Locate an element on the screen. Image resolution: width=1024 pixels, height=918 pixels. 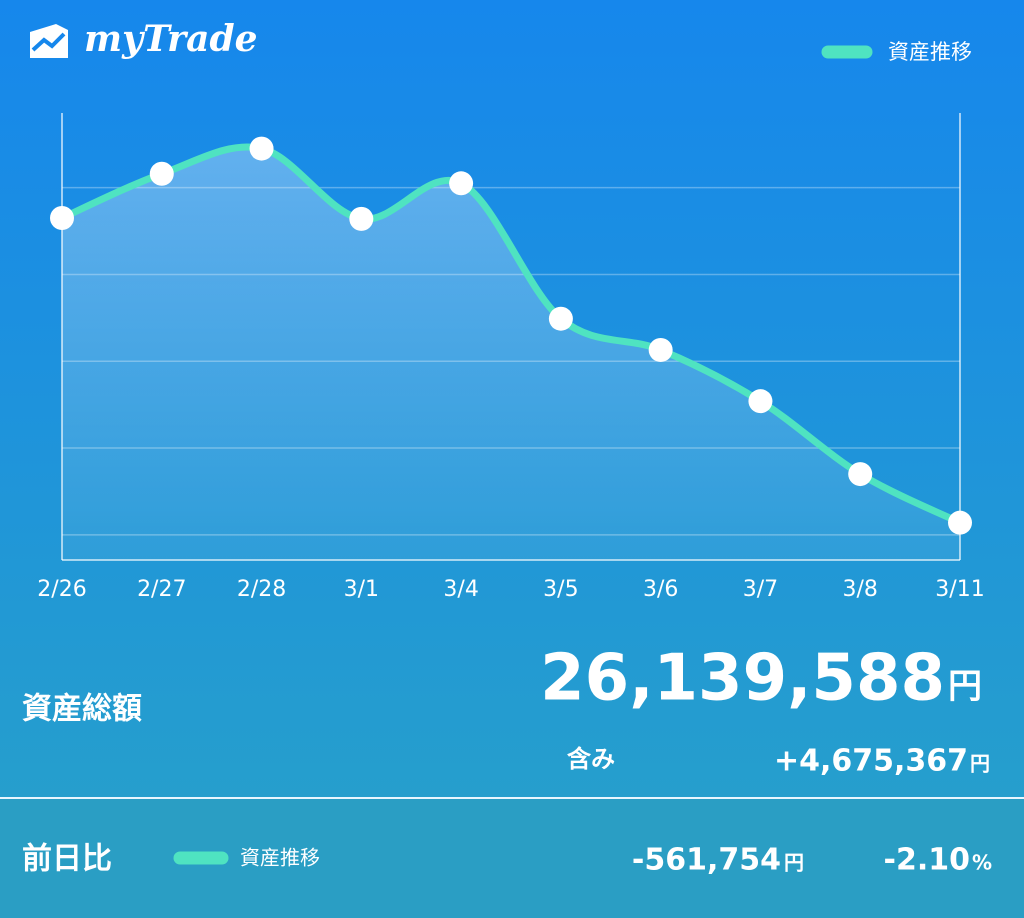
x-tick-label: 3/4 is located at coordinates (460, 589).